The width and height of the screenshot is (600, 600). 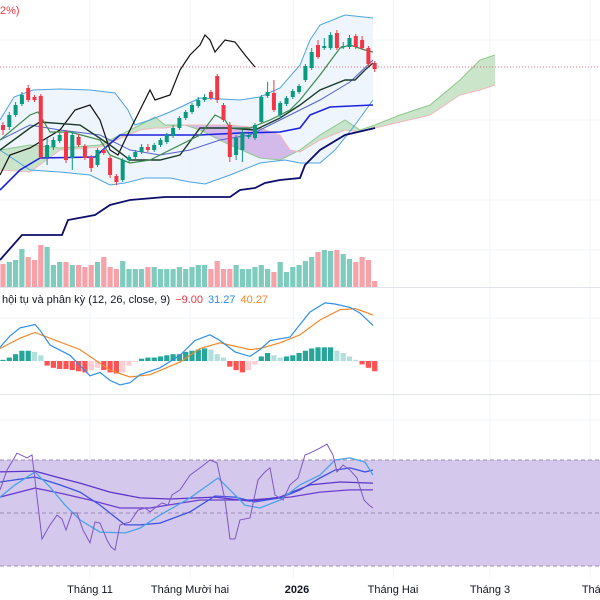 What do you see at coordinates (189, 266) in the screenshot?
I see `volume-pane` at bounding box center [189, 266].